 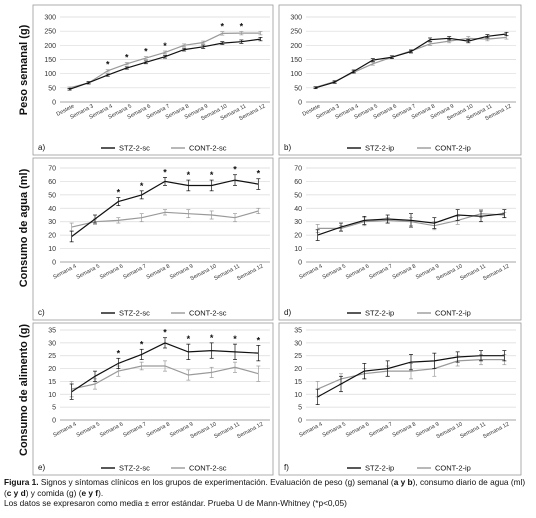 What do you see at coordinates (90, 492) in the screenshot?
I see `caption-bold-3: e y f` at bounding box center [90, 492].